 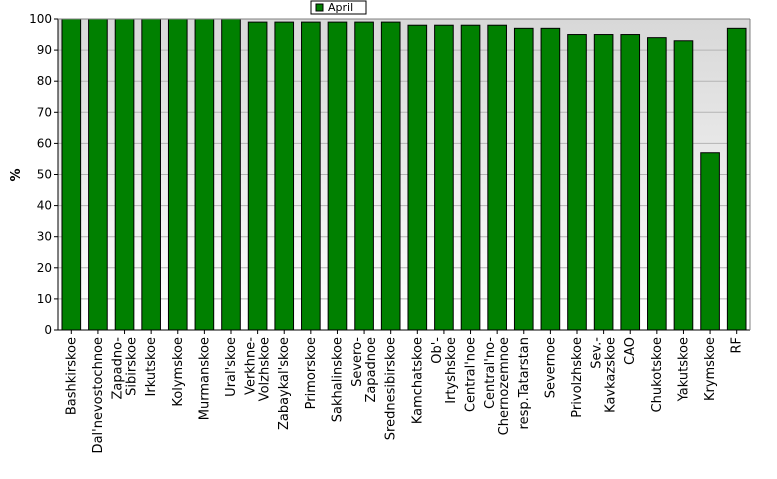 What do you see at coordinates (44, 237) in the screenshot?
I see `y-tick-label: 30` at bounding box center [44, 237].